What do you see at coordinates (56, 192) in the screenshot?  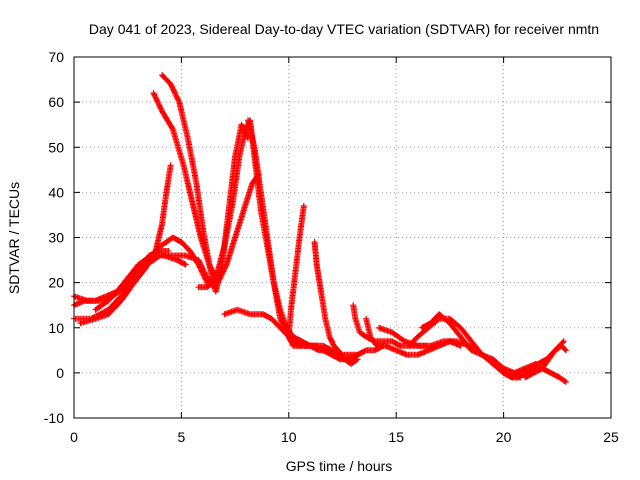 I see `y-tick-label: 40` at bounding box center [56, 192].